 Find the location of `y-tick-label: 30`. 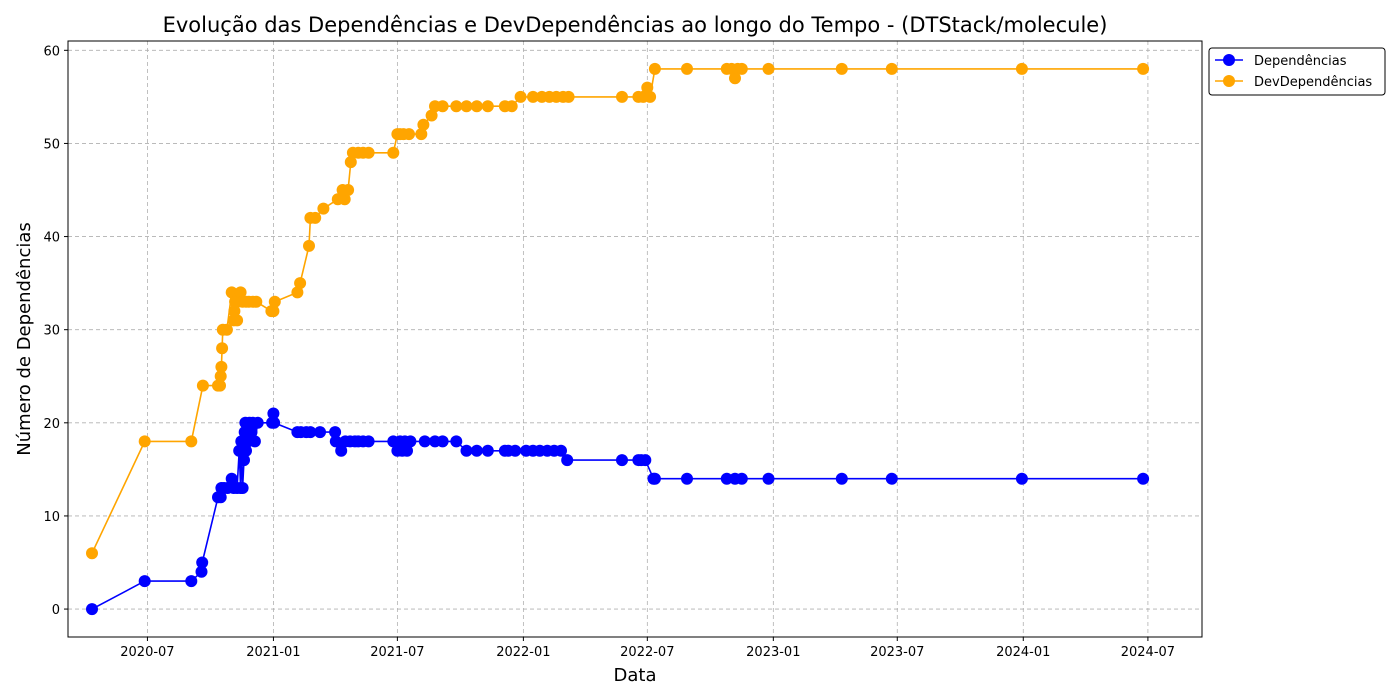

y-tick-label: 30 is located at coordinates (51, 331).